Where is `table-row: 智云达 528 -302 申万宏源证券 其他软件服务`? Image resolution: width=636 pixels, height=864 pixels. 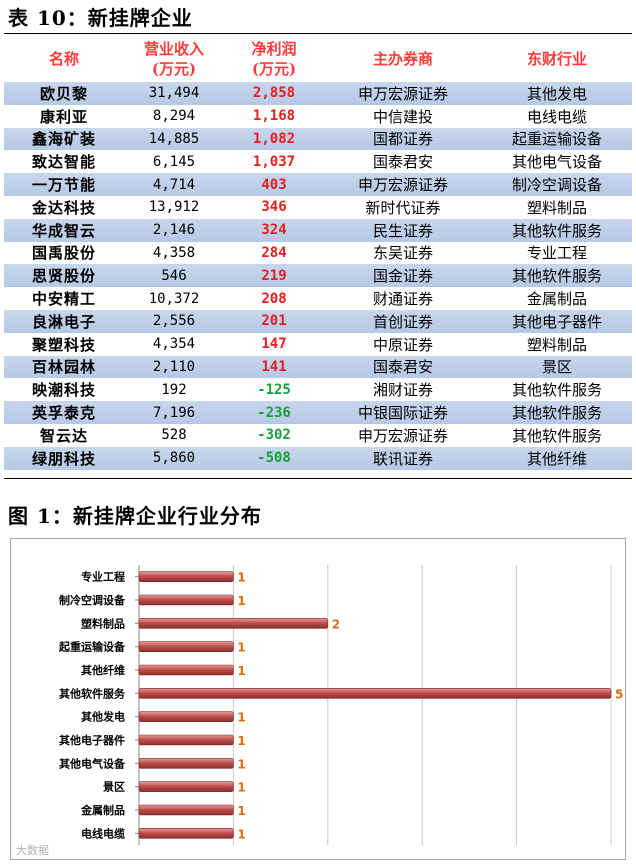 table-row: 智云达 528 -302 申万宏源证券 其他软件服务 is located at coordinates (318, 435).